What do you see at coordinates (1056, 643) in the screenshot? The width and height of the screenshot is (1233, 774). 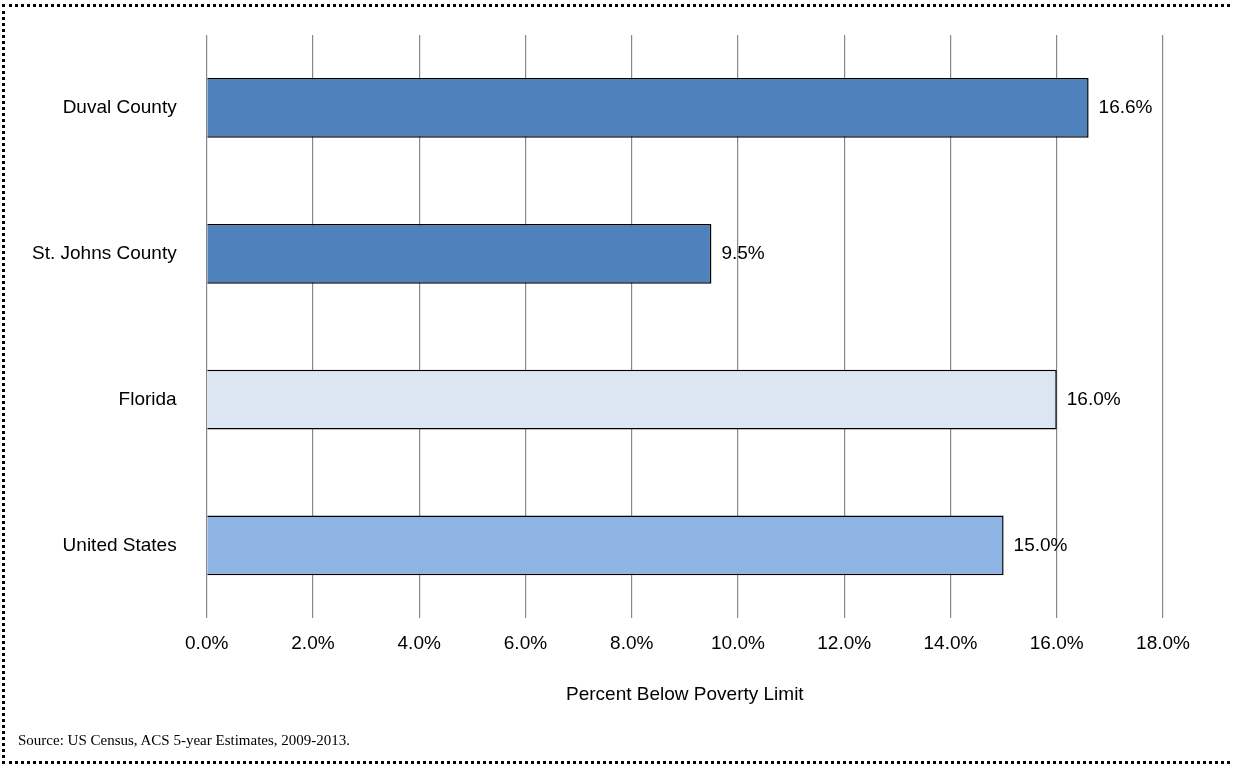 I see `x-tick-label: 16.0%` at bounding box center [1056, 643].